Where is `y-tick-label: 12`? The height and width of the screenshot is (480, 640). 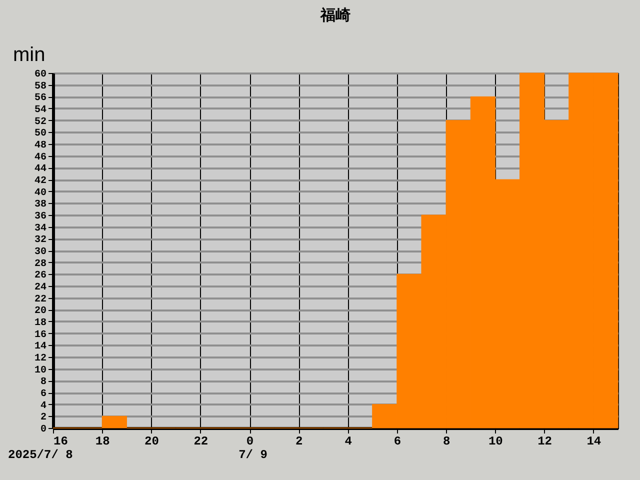 y-tick-label: 12 is located at coordinates (40, 359).